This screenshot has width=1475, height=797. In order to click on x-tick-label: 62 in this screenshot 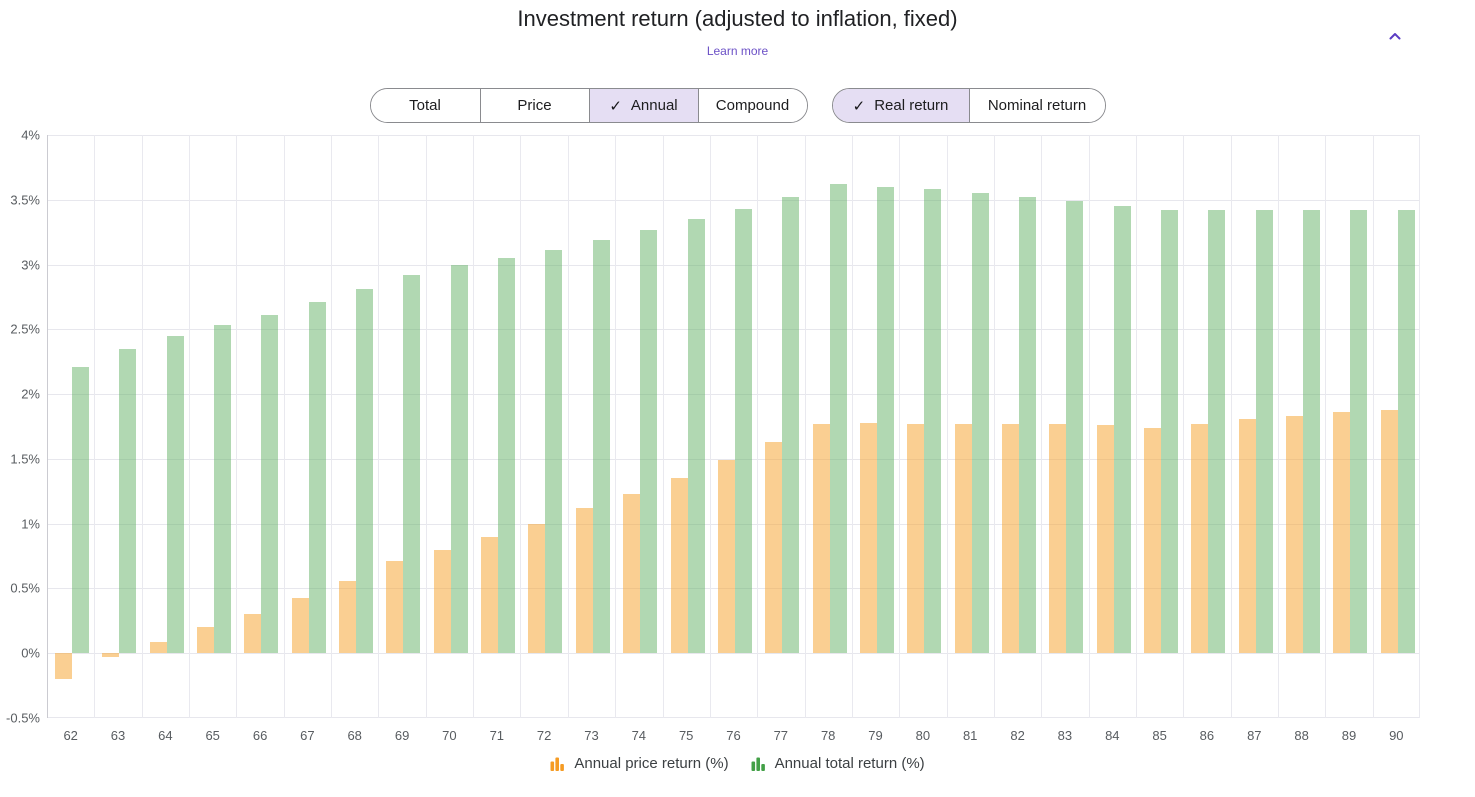, I will do `click(70, 735)`.